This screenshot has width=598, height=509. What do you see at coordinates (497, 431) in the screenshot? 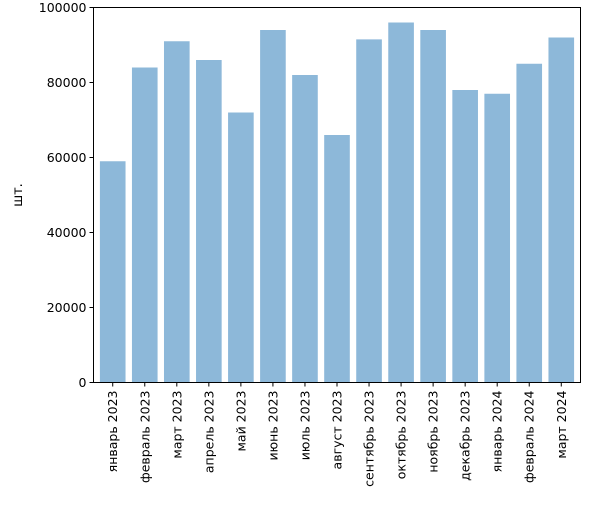
I see `x-tick-label: январь 2024` at bounding box center [497, 431].